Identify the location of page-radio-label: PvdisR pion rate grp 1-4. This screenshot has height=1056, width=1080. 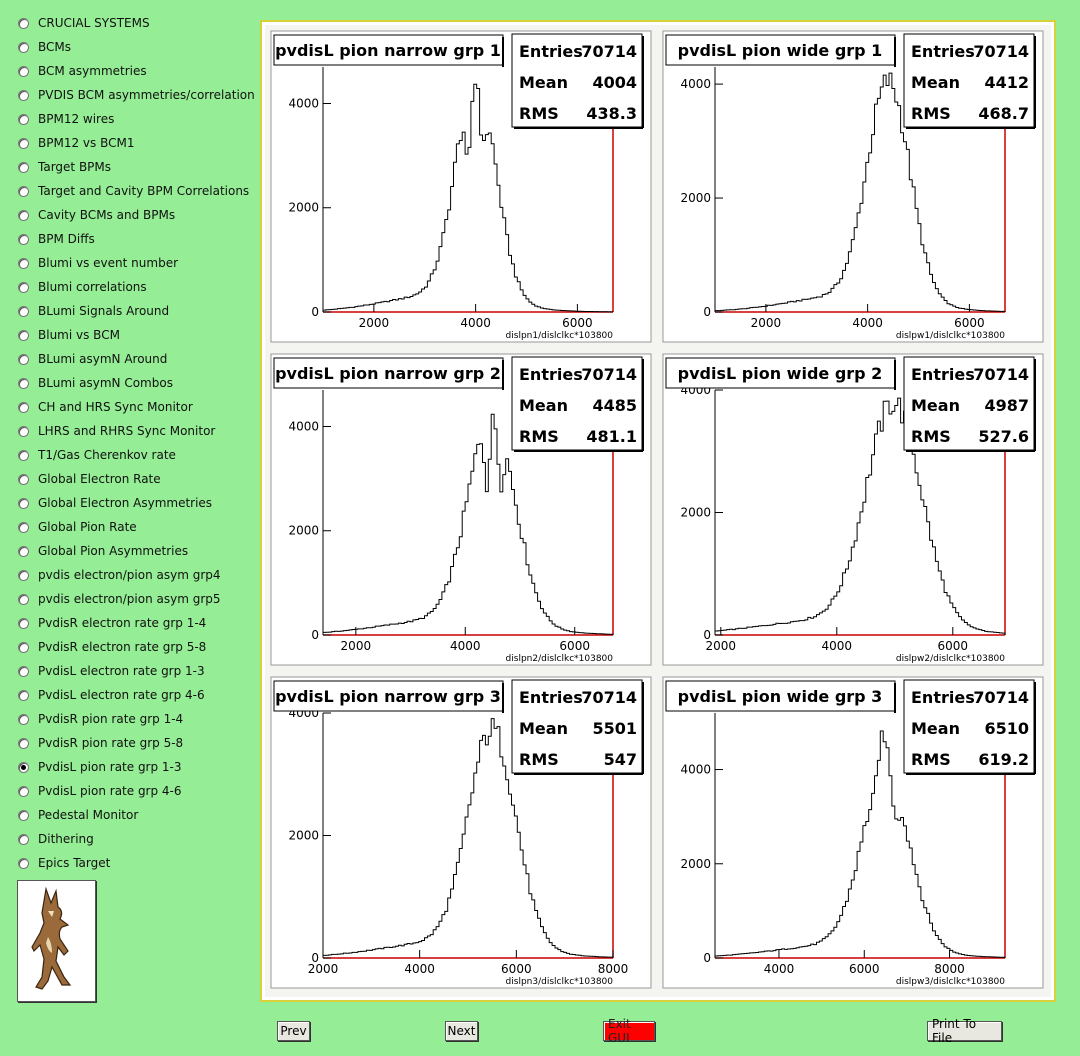
(111, 719).